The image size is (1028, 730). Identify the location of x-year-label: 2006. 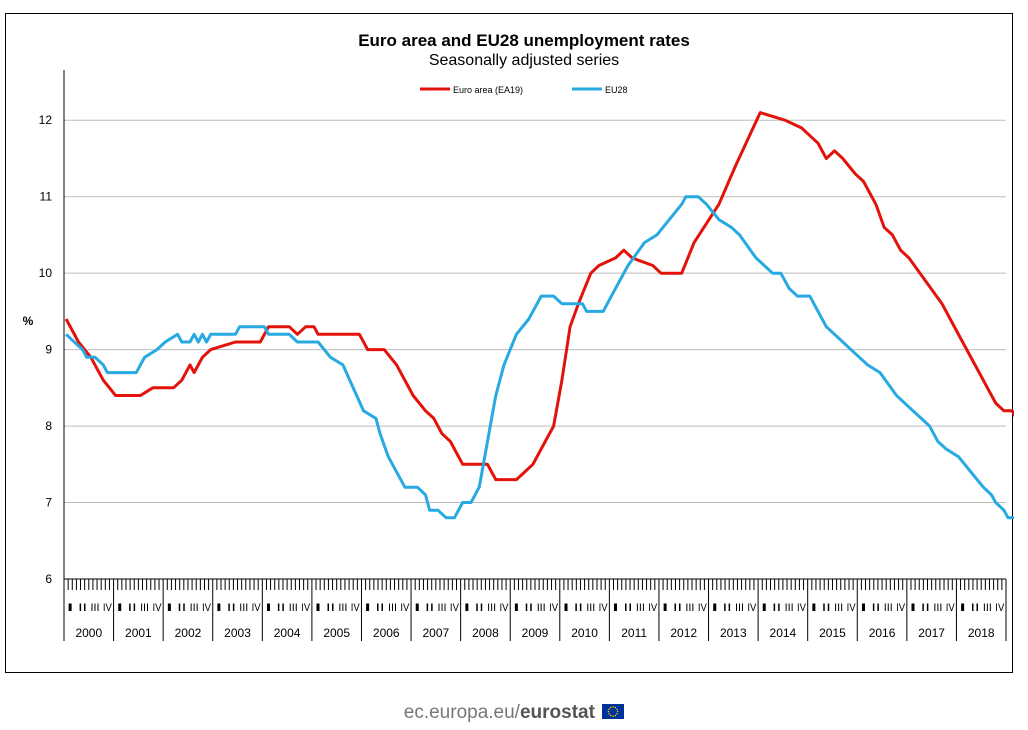
(386, 633).